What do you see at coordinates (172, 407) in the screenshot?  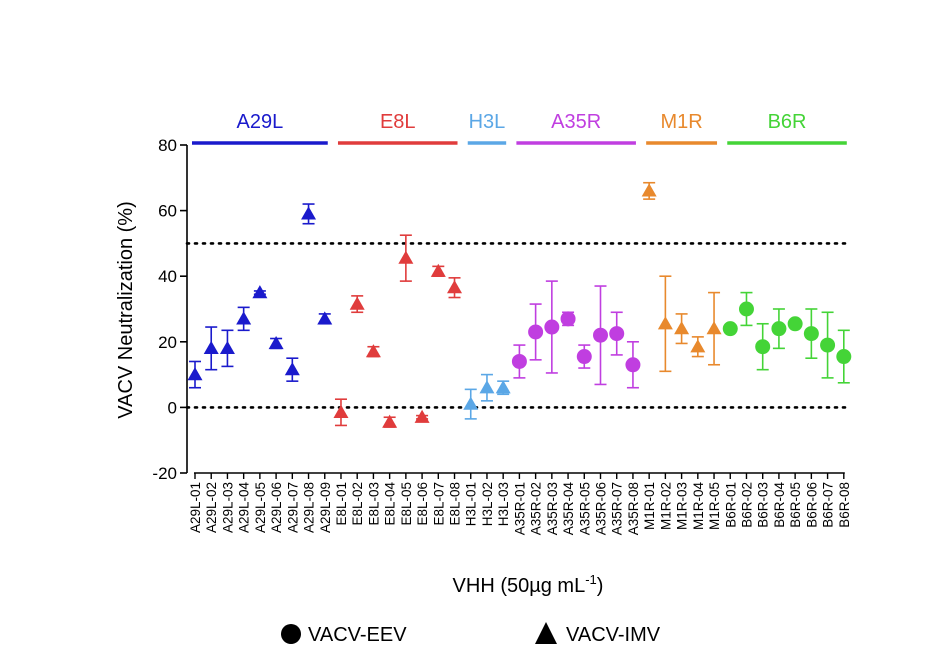 I see `y-tick-label: 0` at bounding box center [172, 407].